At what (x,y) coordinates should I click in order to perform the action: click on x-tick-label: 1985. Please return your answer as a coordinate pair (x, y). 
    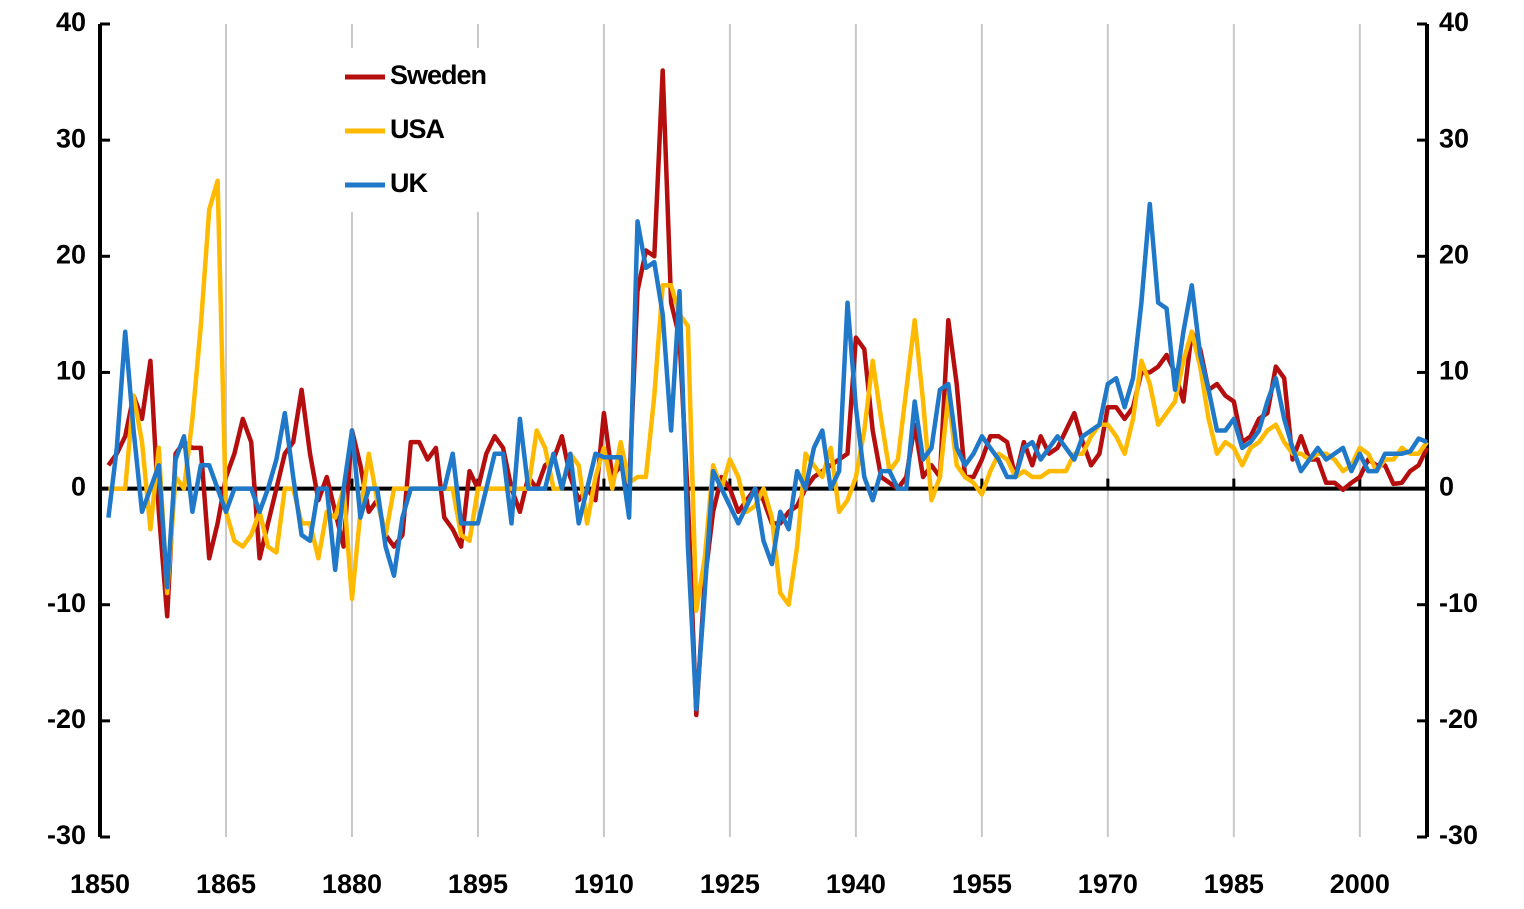
    Looking at the image, I should click on (1234, 884).